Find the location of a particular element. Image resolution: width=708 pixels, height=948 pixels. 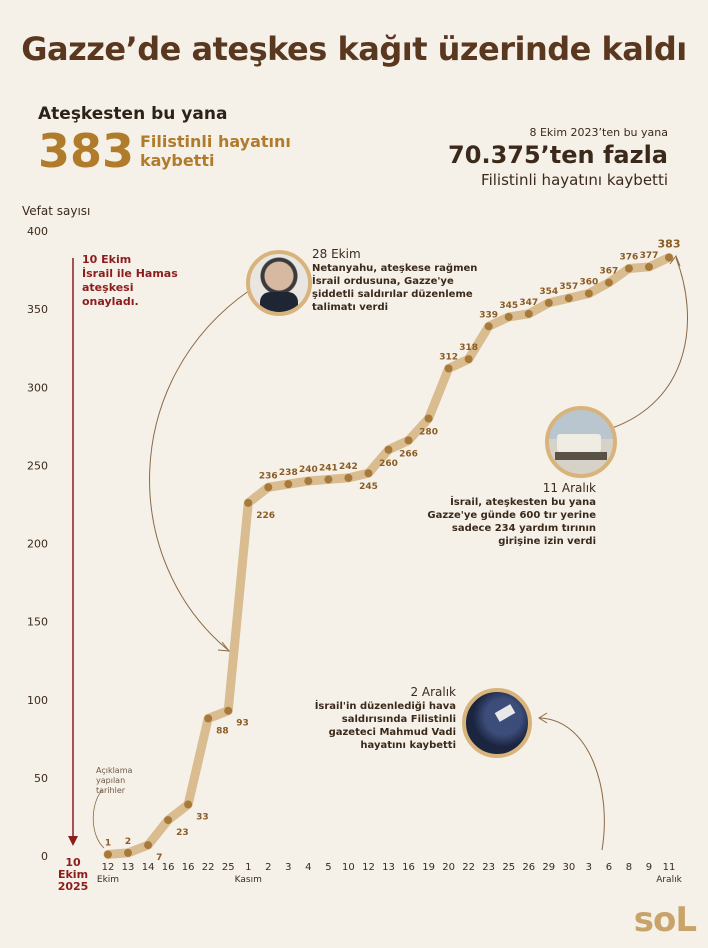

x-tick-label: 29 is located at coordinates (548, 867).